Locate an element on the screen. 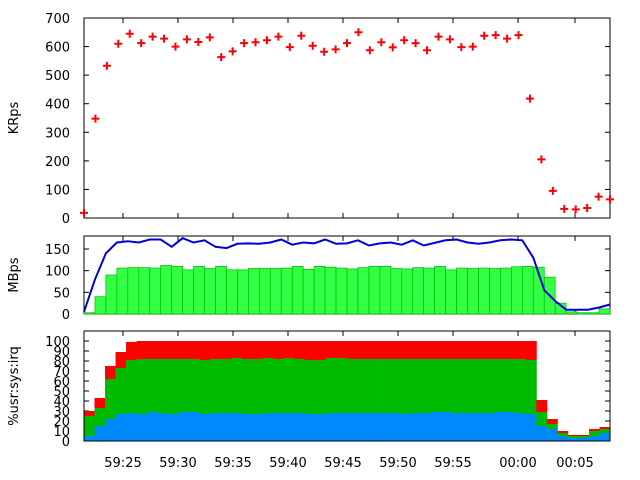 This screenshot has height=480, width=640. y-tick-label: 30 is located at coordinates (61, 412).